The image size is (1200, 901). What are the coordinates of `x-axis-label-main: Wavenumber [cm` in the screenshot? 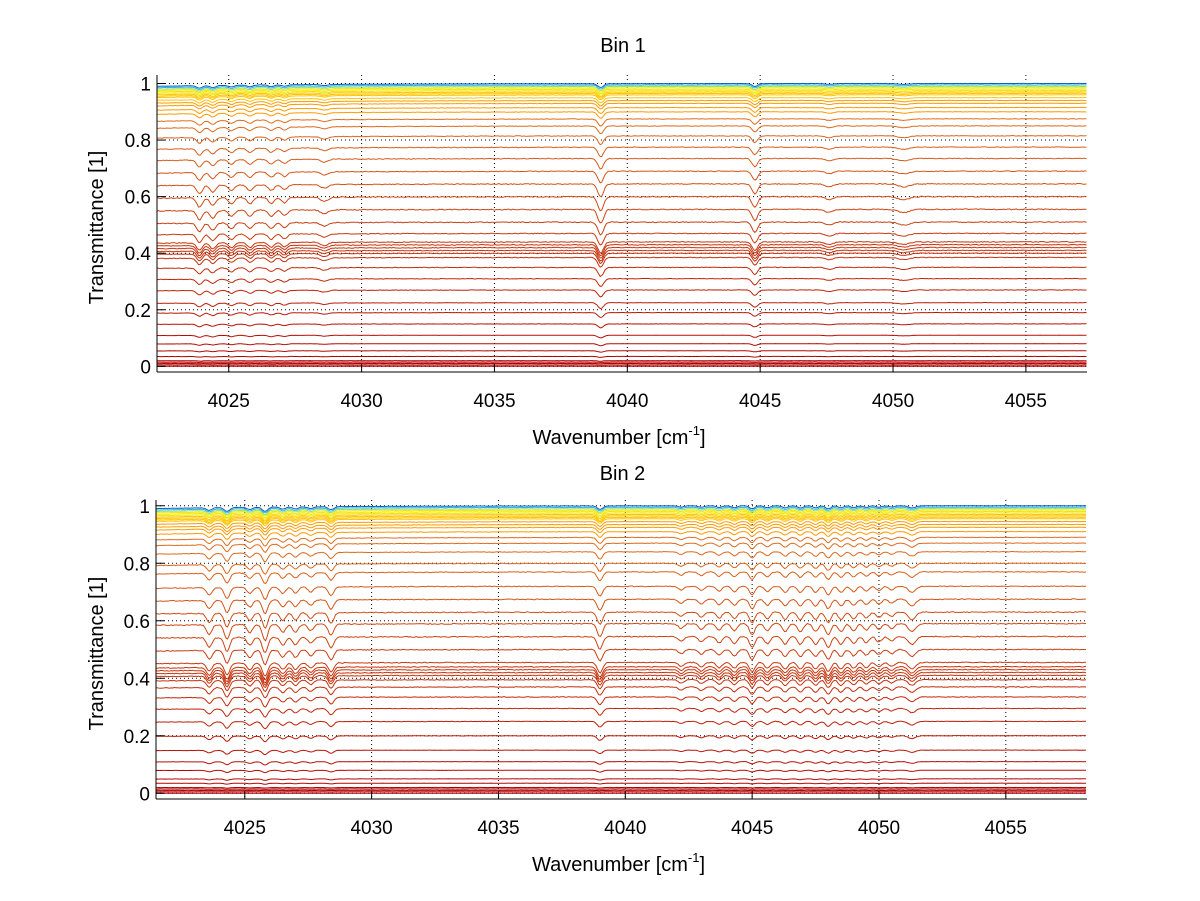 It's located at (610, 438).